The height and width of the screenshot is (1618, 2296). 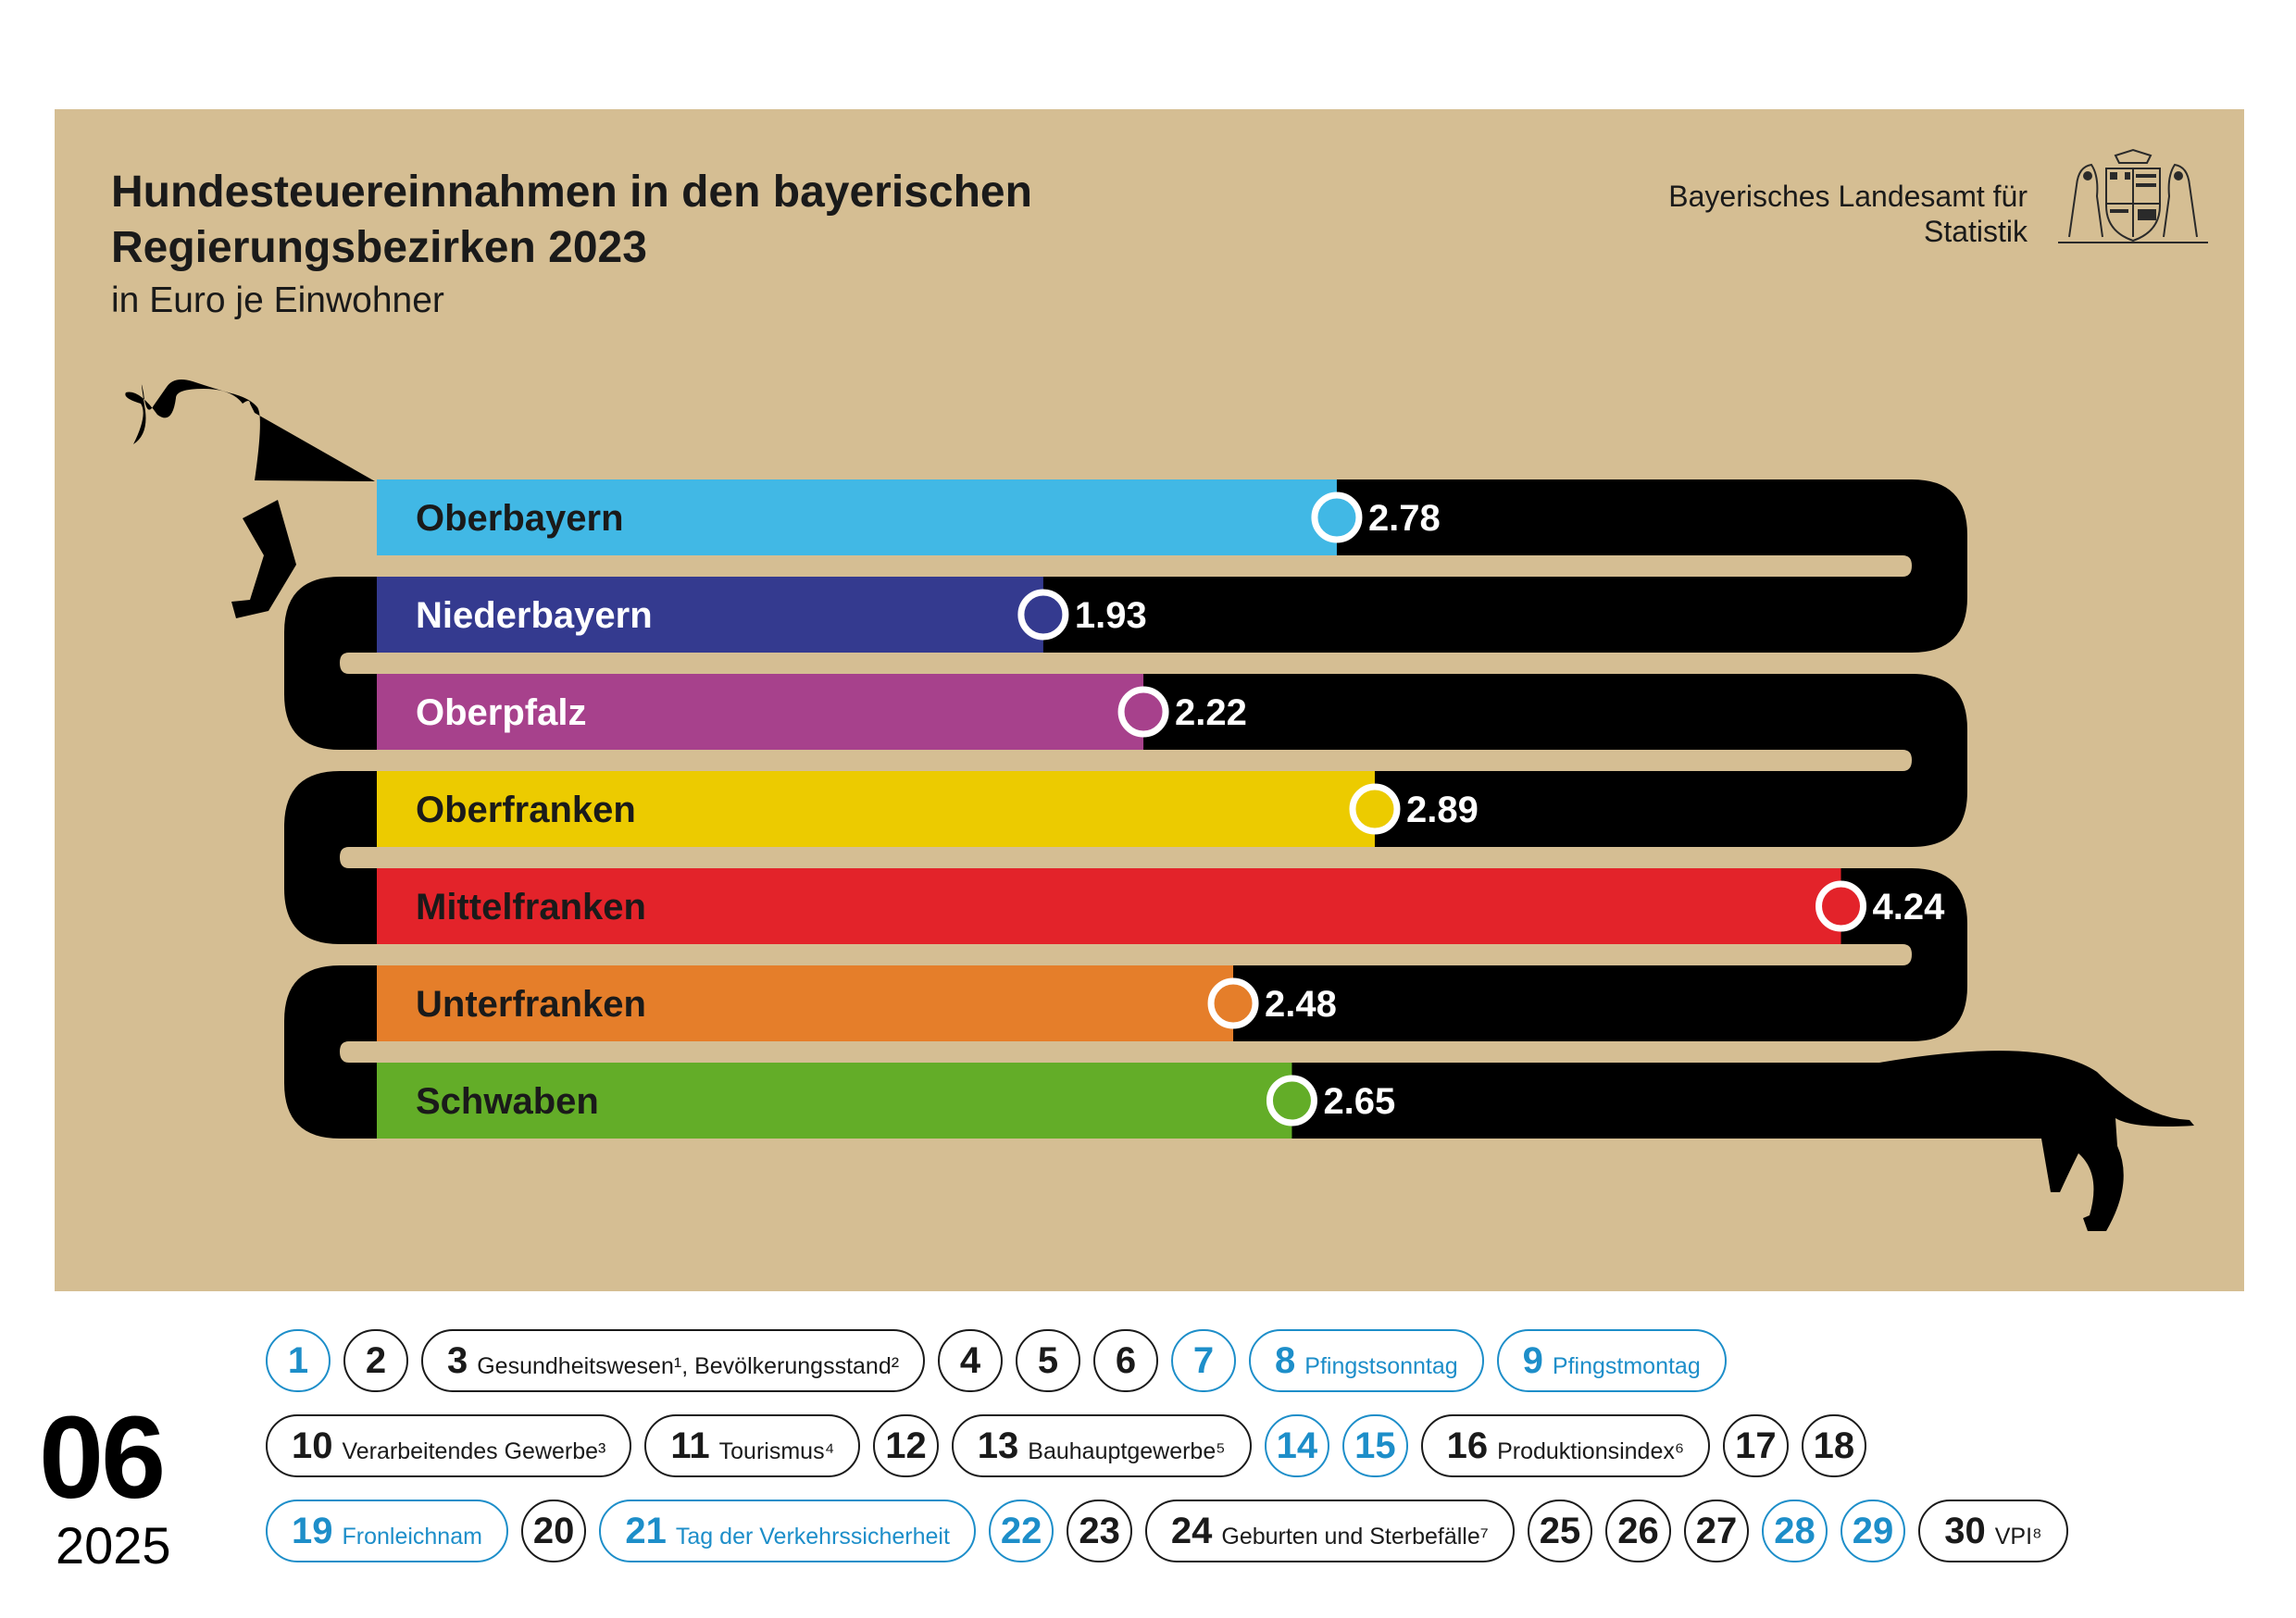 I want to click on category-label: Oberbayern, so click(x=520, y=518).